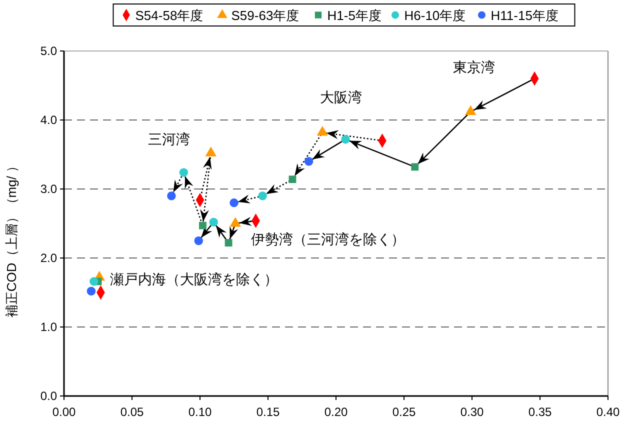 The height and width of the screenshot is (428, 628). Describe the element at coordinates (49, 51) in the screenshot. I see `y-tick-label: 5.0` at that location.